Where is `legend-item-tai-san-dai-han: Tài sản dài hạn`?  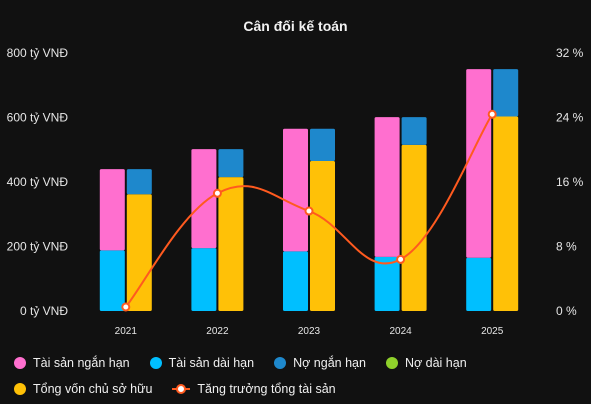 legend-item-tai-san-dai-han: Tài sản dài hạn is located at coordinates (202, 363).